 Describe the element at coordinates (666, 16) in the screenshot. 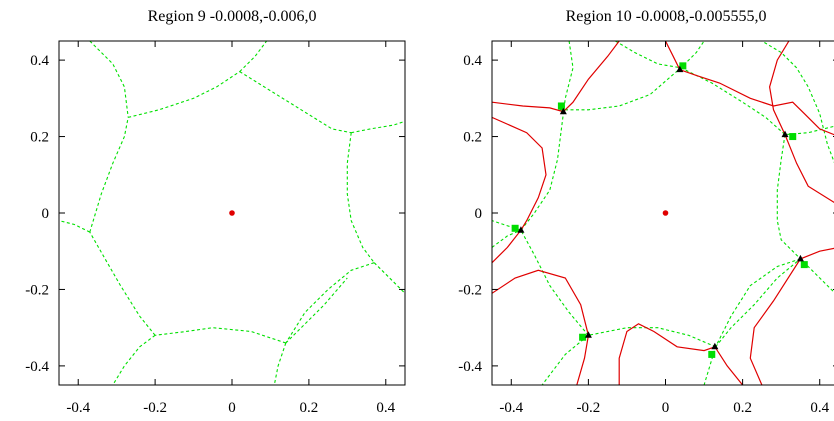

I see `chart-title: Region 10 -0.0008,-0.005555,0` at that location.